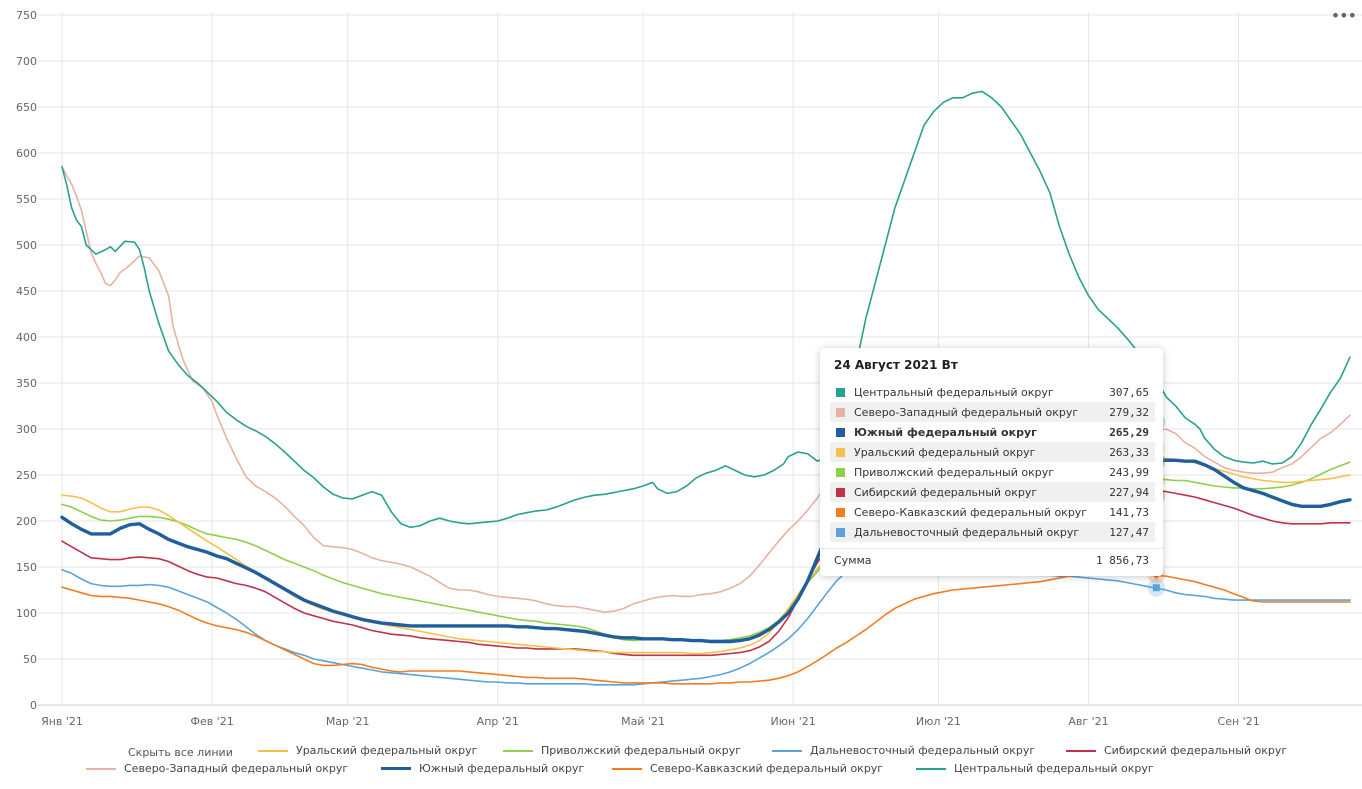  I want to click on x-tick-label: Янв '21, so click(62, 721).